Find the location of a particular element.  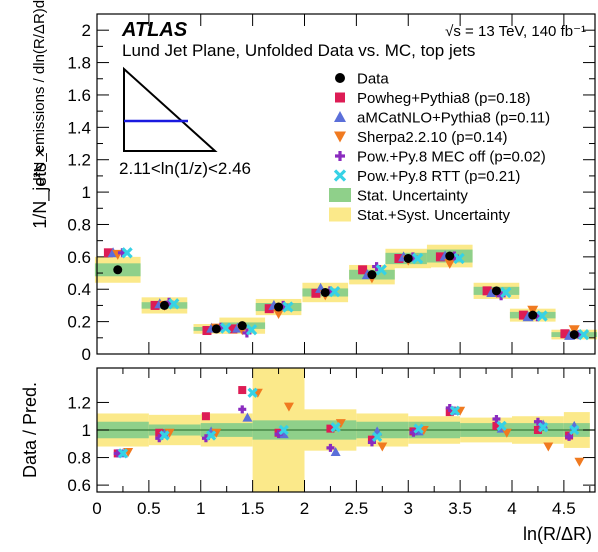

x-tick-label: 3.5 is located at coordinates (460, 508).